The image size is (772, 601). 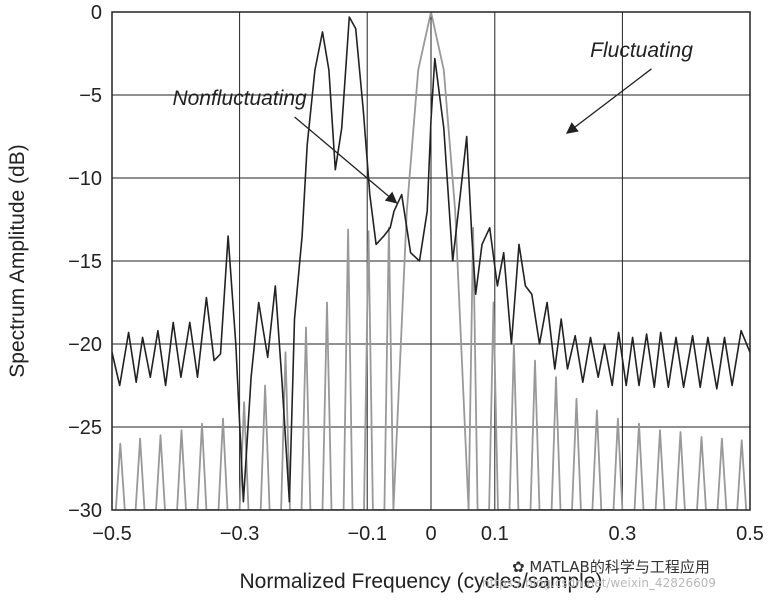 What do you see at coordinates (96, 13) in the screenshot?
I see `y-tick-label: 0` at bounding box center [96, 13].